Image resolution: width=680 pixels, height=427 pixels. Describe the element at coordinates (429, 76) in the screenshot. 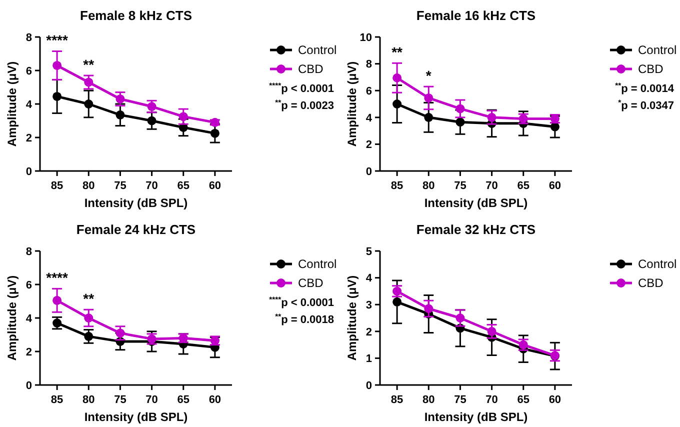

I see `annotation: *` at that location.